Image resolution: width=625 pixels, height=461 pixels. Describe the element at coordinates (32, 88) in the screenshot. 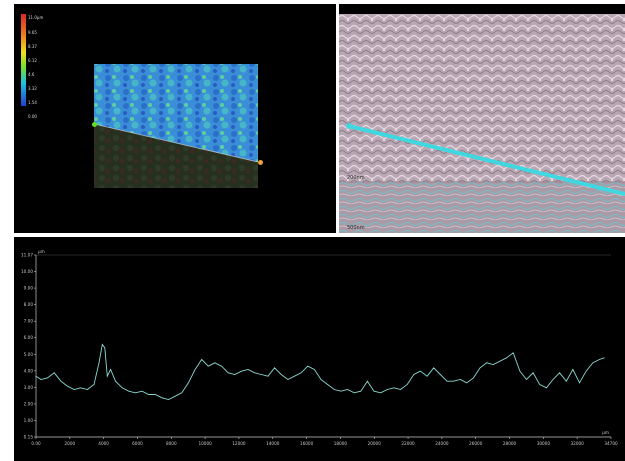

I see `color-scale-label: 3.32` at that location.